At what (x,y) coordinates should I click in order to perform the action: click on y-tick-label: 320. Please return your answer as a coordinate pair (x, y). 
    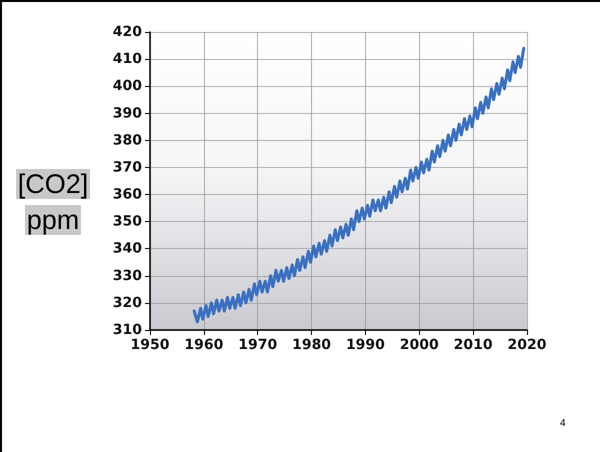
    Looking at the image, I should click on (127, 302).